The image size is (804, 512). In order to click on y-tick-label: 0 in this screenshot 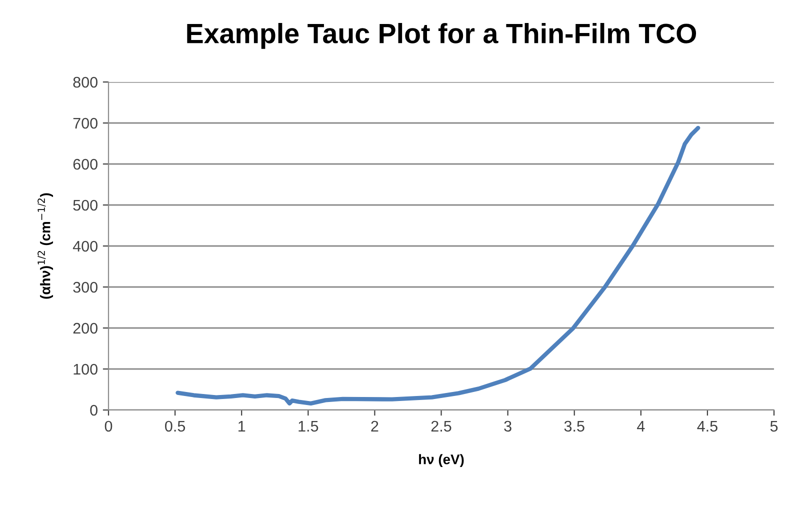, I will do `click(94, 410)`.